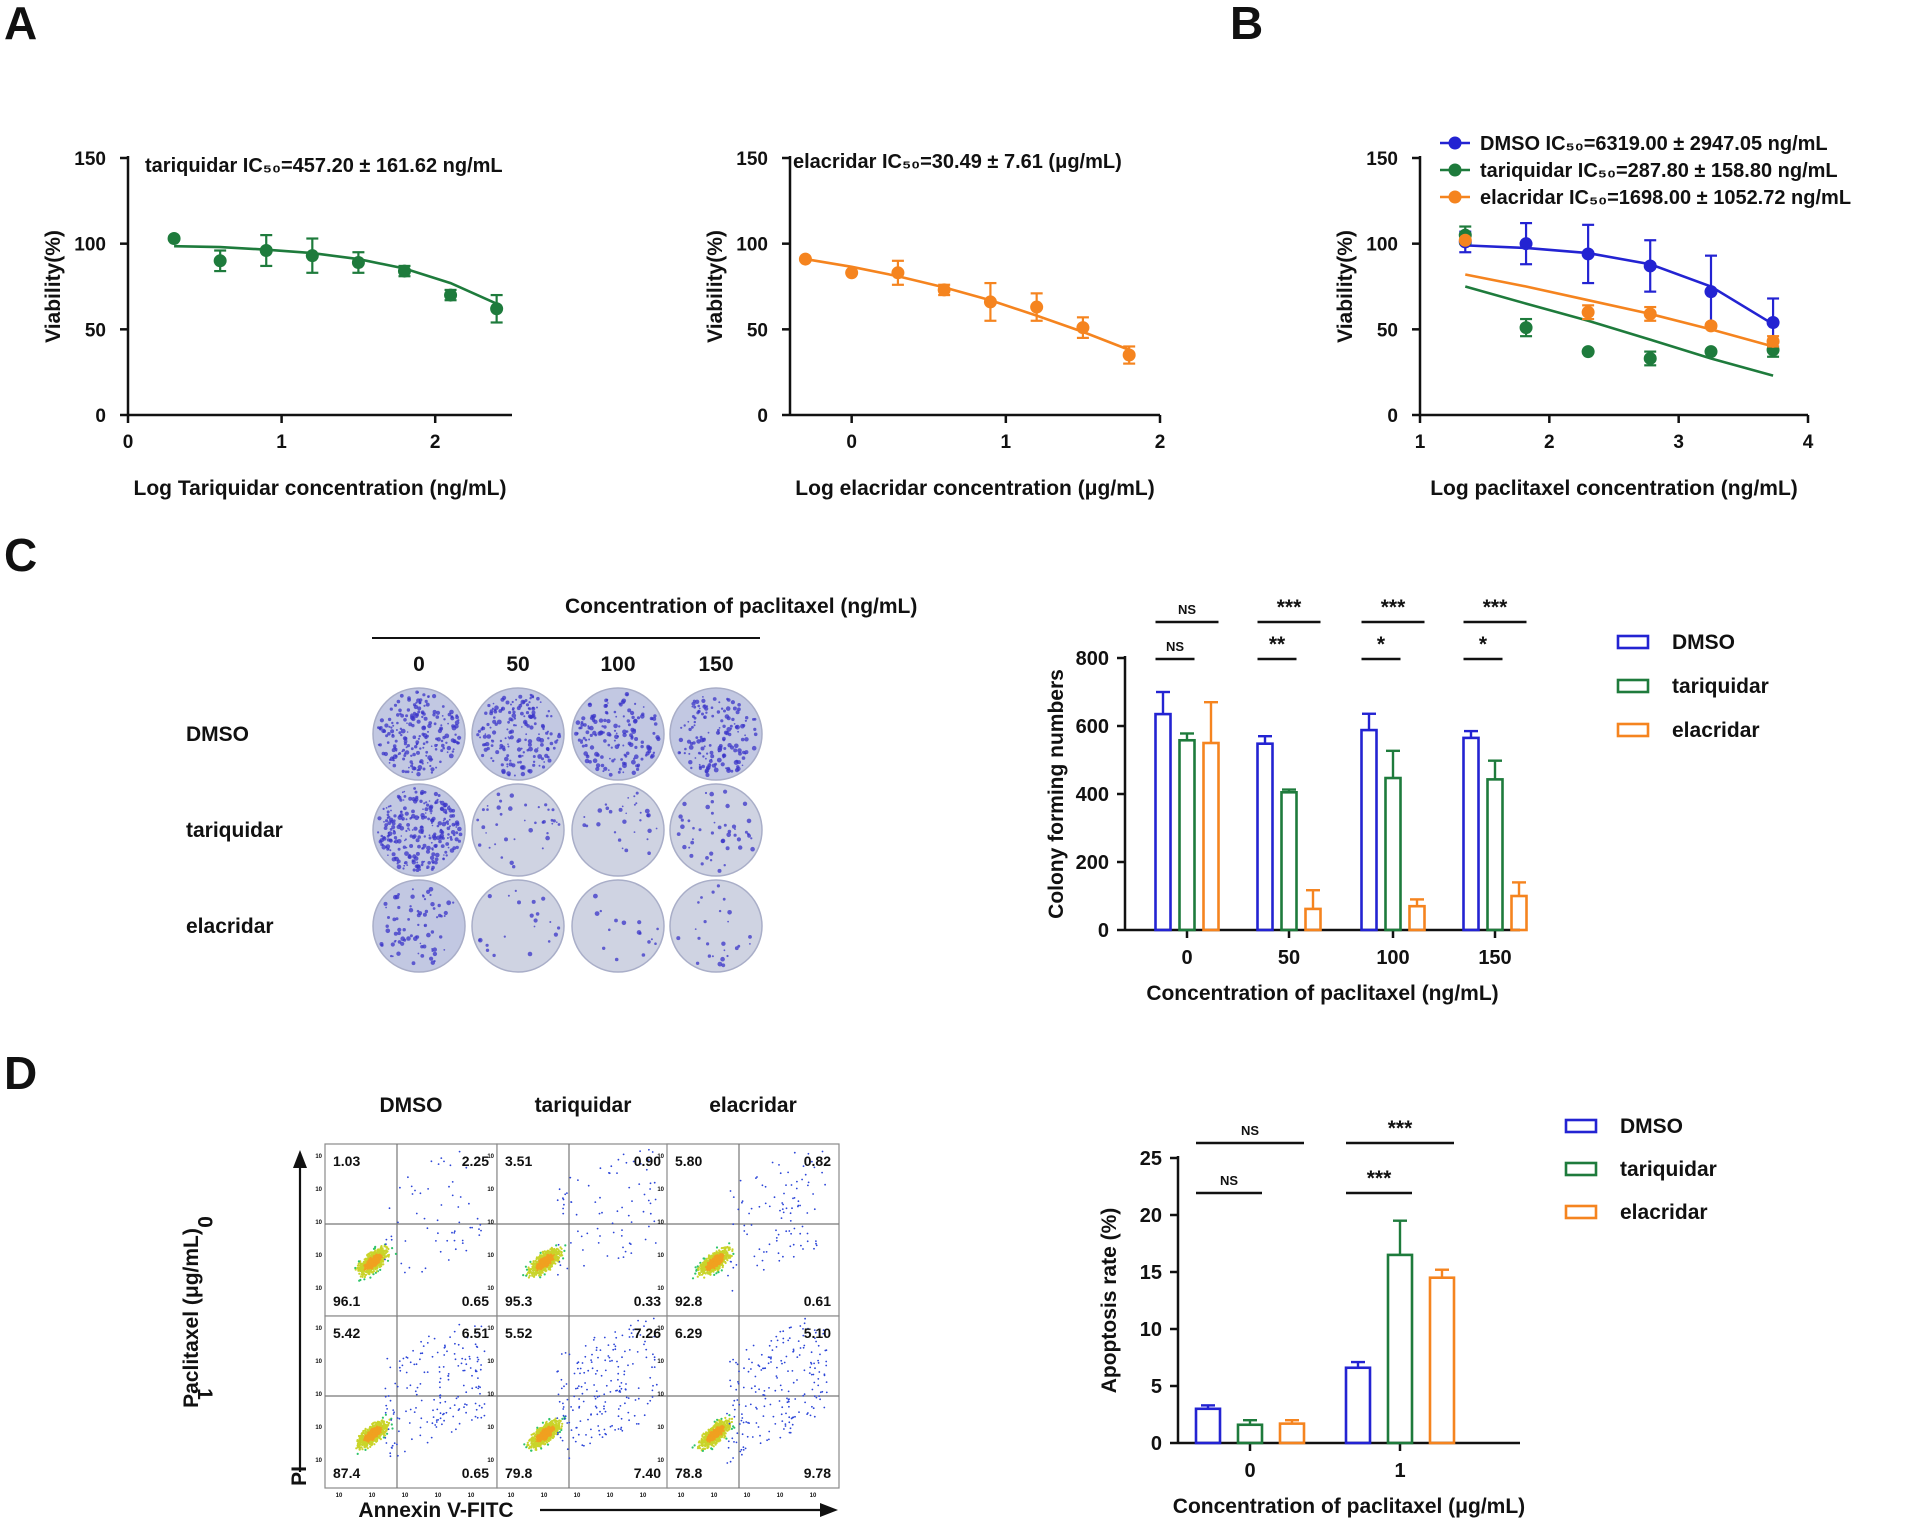 Image resolution: width=1905 pixels, height=1522 pixels. I want to click on chart-a2-y-tick-label: 0, so click(762, 416).